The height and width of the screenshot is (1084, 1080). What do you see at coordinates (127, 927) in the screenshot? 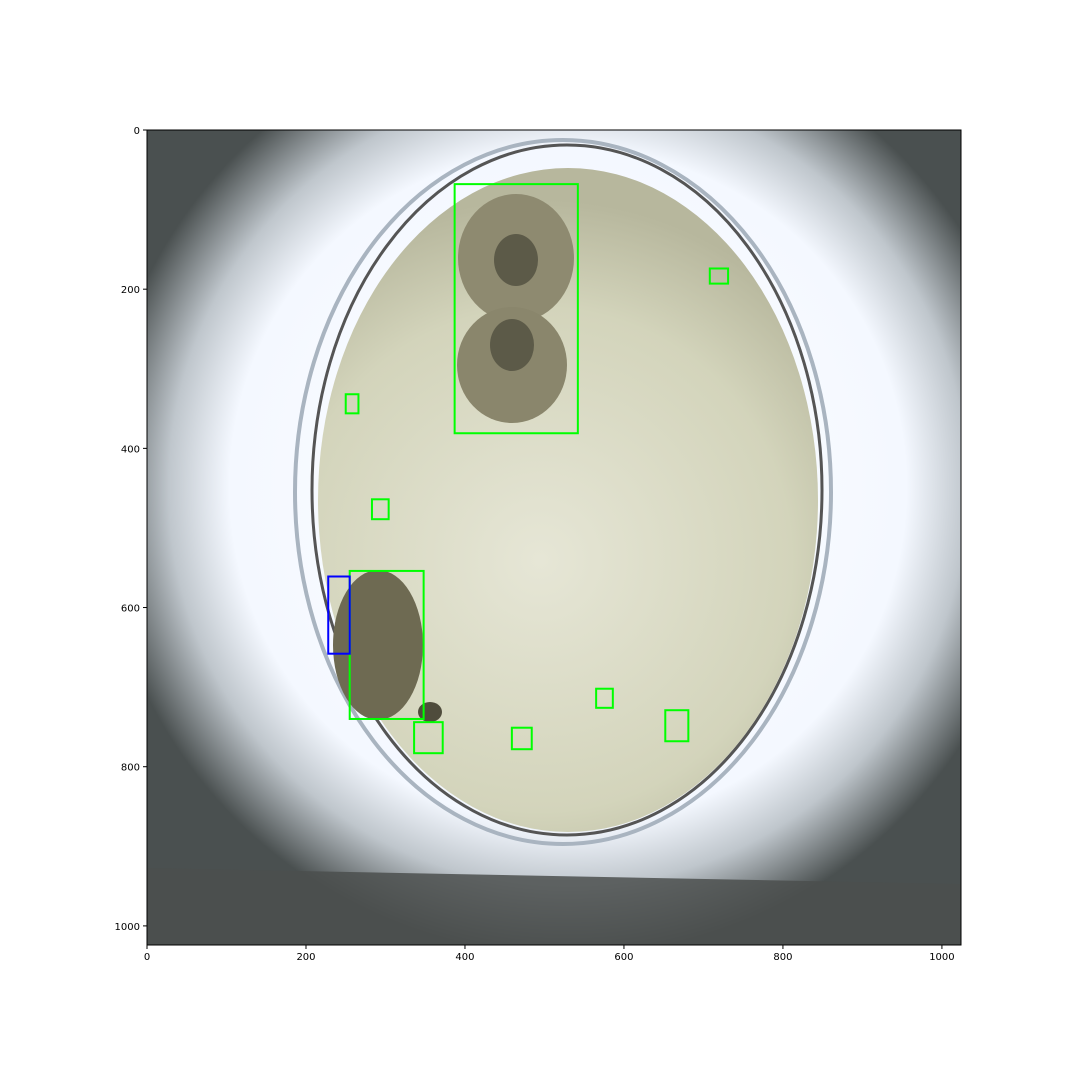
I see `y-tick-label: 1000` at bounding box center [127, 927].